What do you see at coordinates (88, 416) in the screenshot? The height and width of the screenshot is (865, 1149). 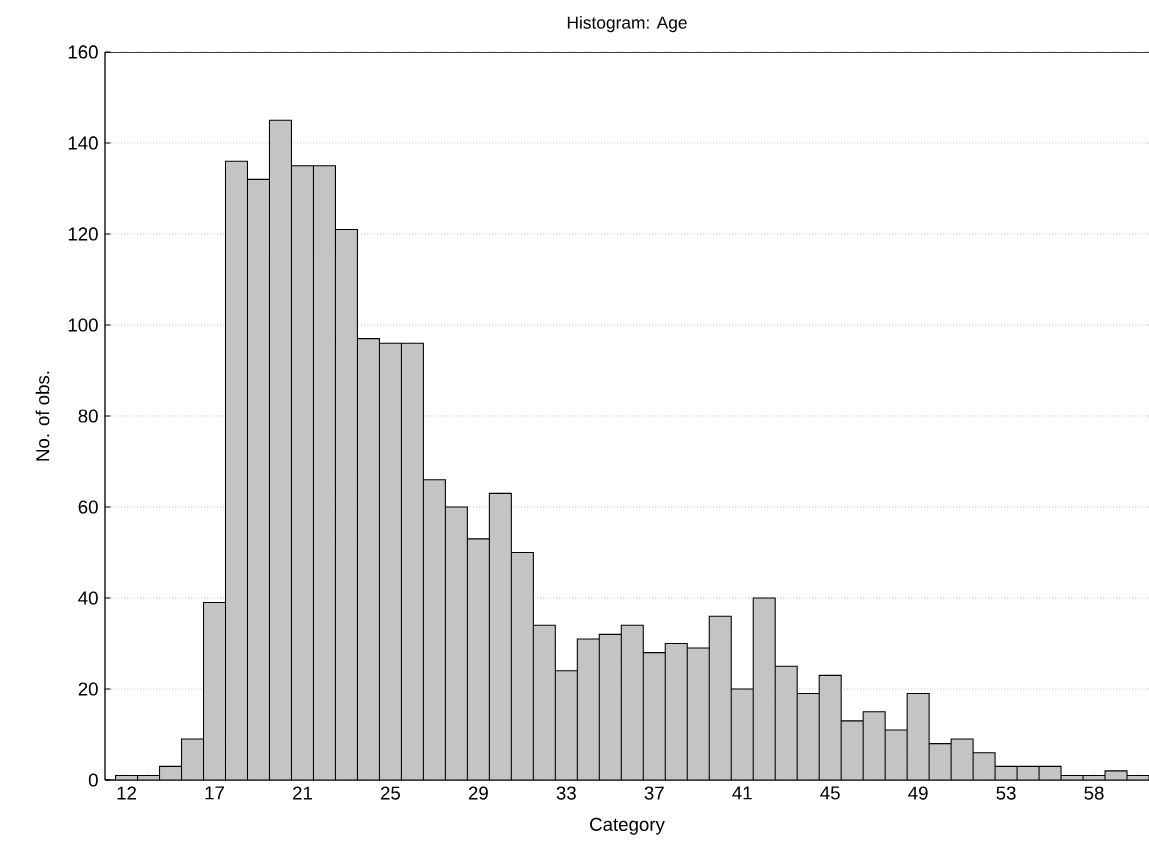 I see `y-tick-label: 80` at bounding box center [88, 416].